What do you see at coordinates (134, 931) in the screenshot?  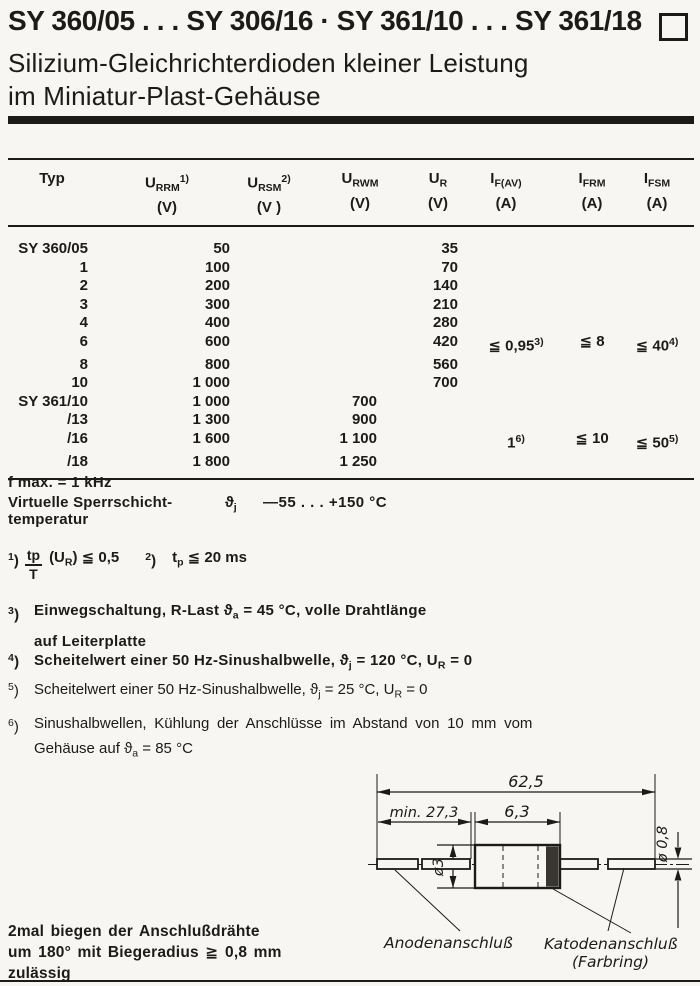 I see `bend-note-line-1: 2mal biegen der Anschlußdrähte` at bounding box center [134, 931].